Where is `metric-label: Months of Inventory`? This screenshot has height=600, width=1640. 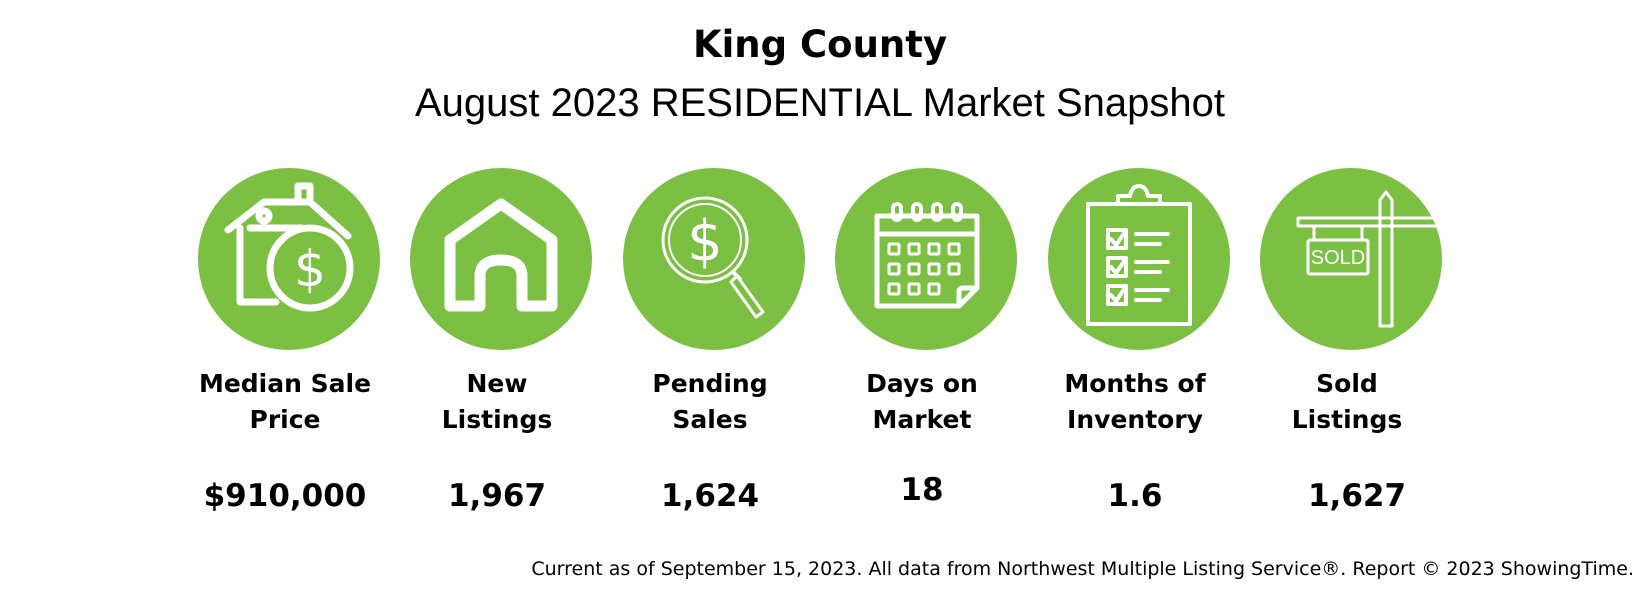 metric-label: Months of Inventory is located at coordinates (1135, 401).